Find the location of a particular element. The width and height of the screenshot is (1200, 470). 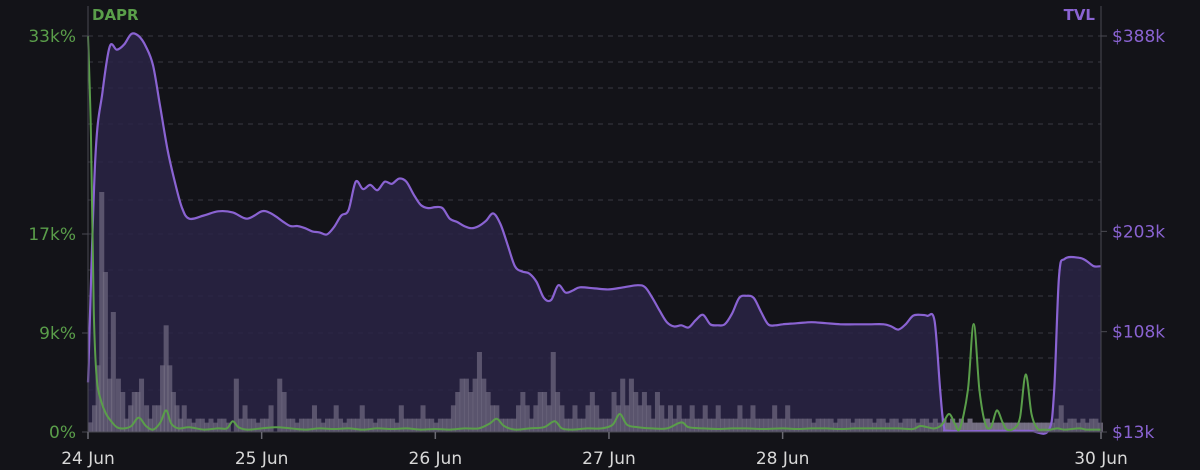

left-tick-label: 0% is located at coordinates (62, 433).